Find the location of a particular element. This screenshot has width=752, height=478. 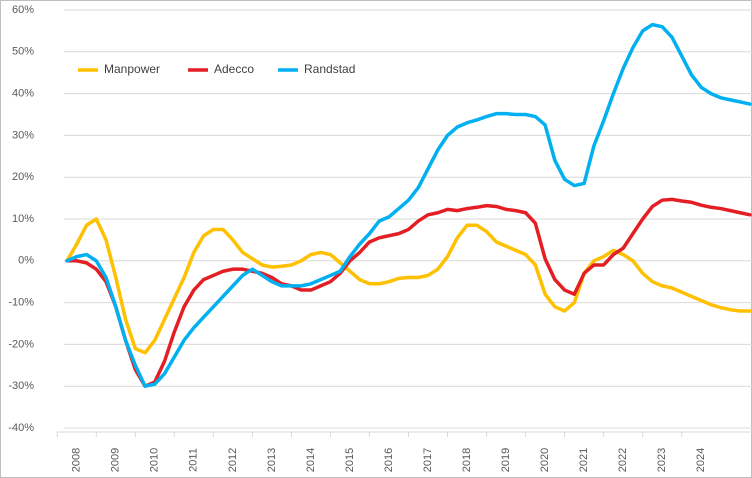

y-tick-label: 20% is located at coordinates (23, 177).